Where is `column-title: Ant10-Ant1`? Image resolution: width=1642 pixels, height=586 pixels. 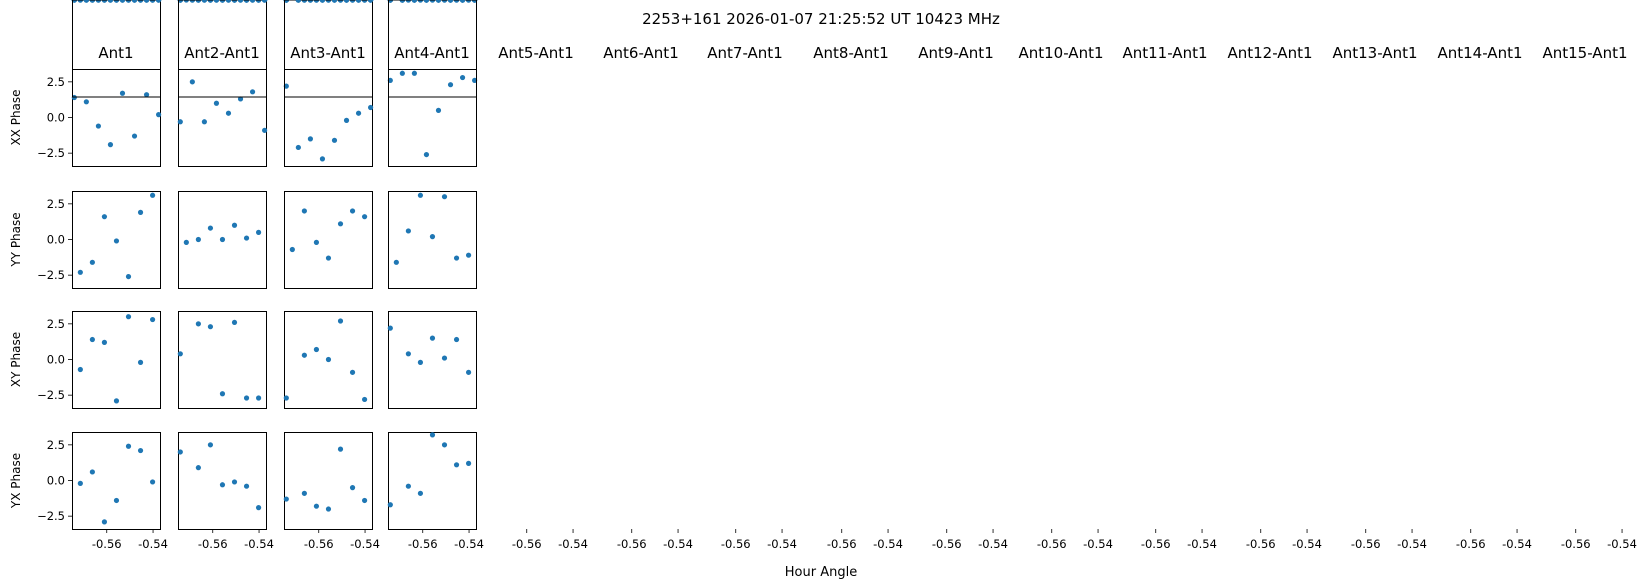 column-title: Ant10-Ant1 is located at coordinates (1060, 53).